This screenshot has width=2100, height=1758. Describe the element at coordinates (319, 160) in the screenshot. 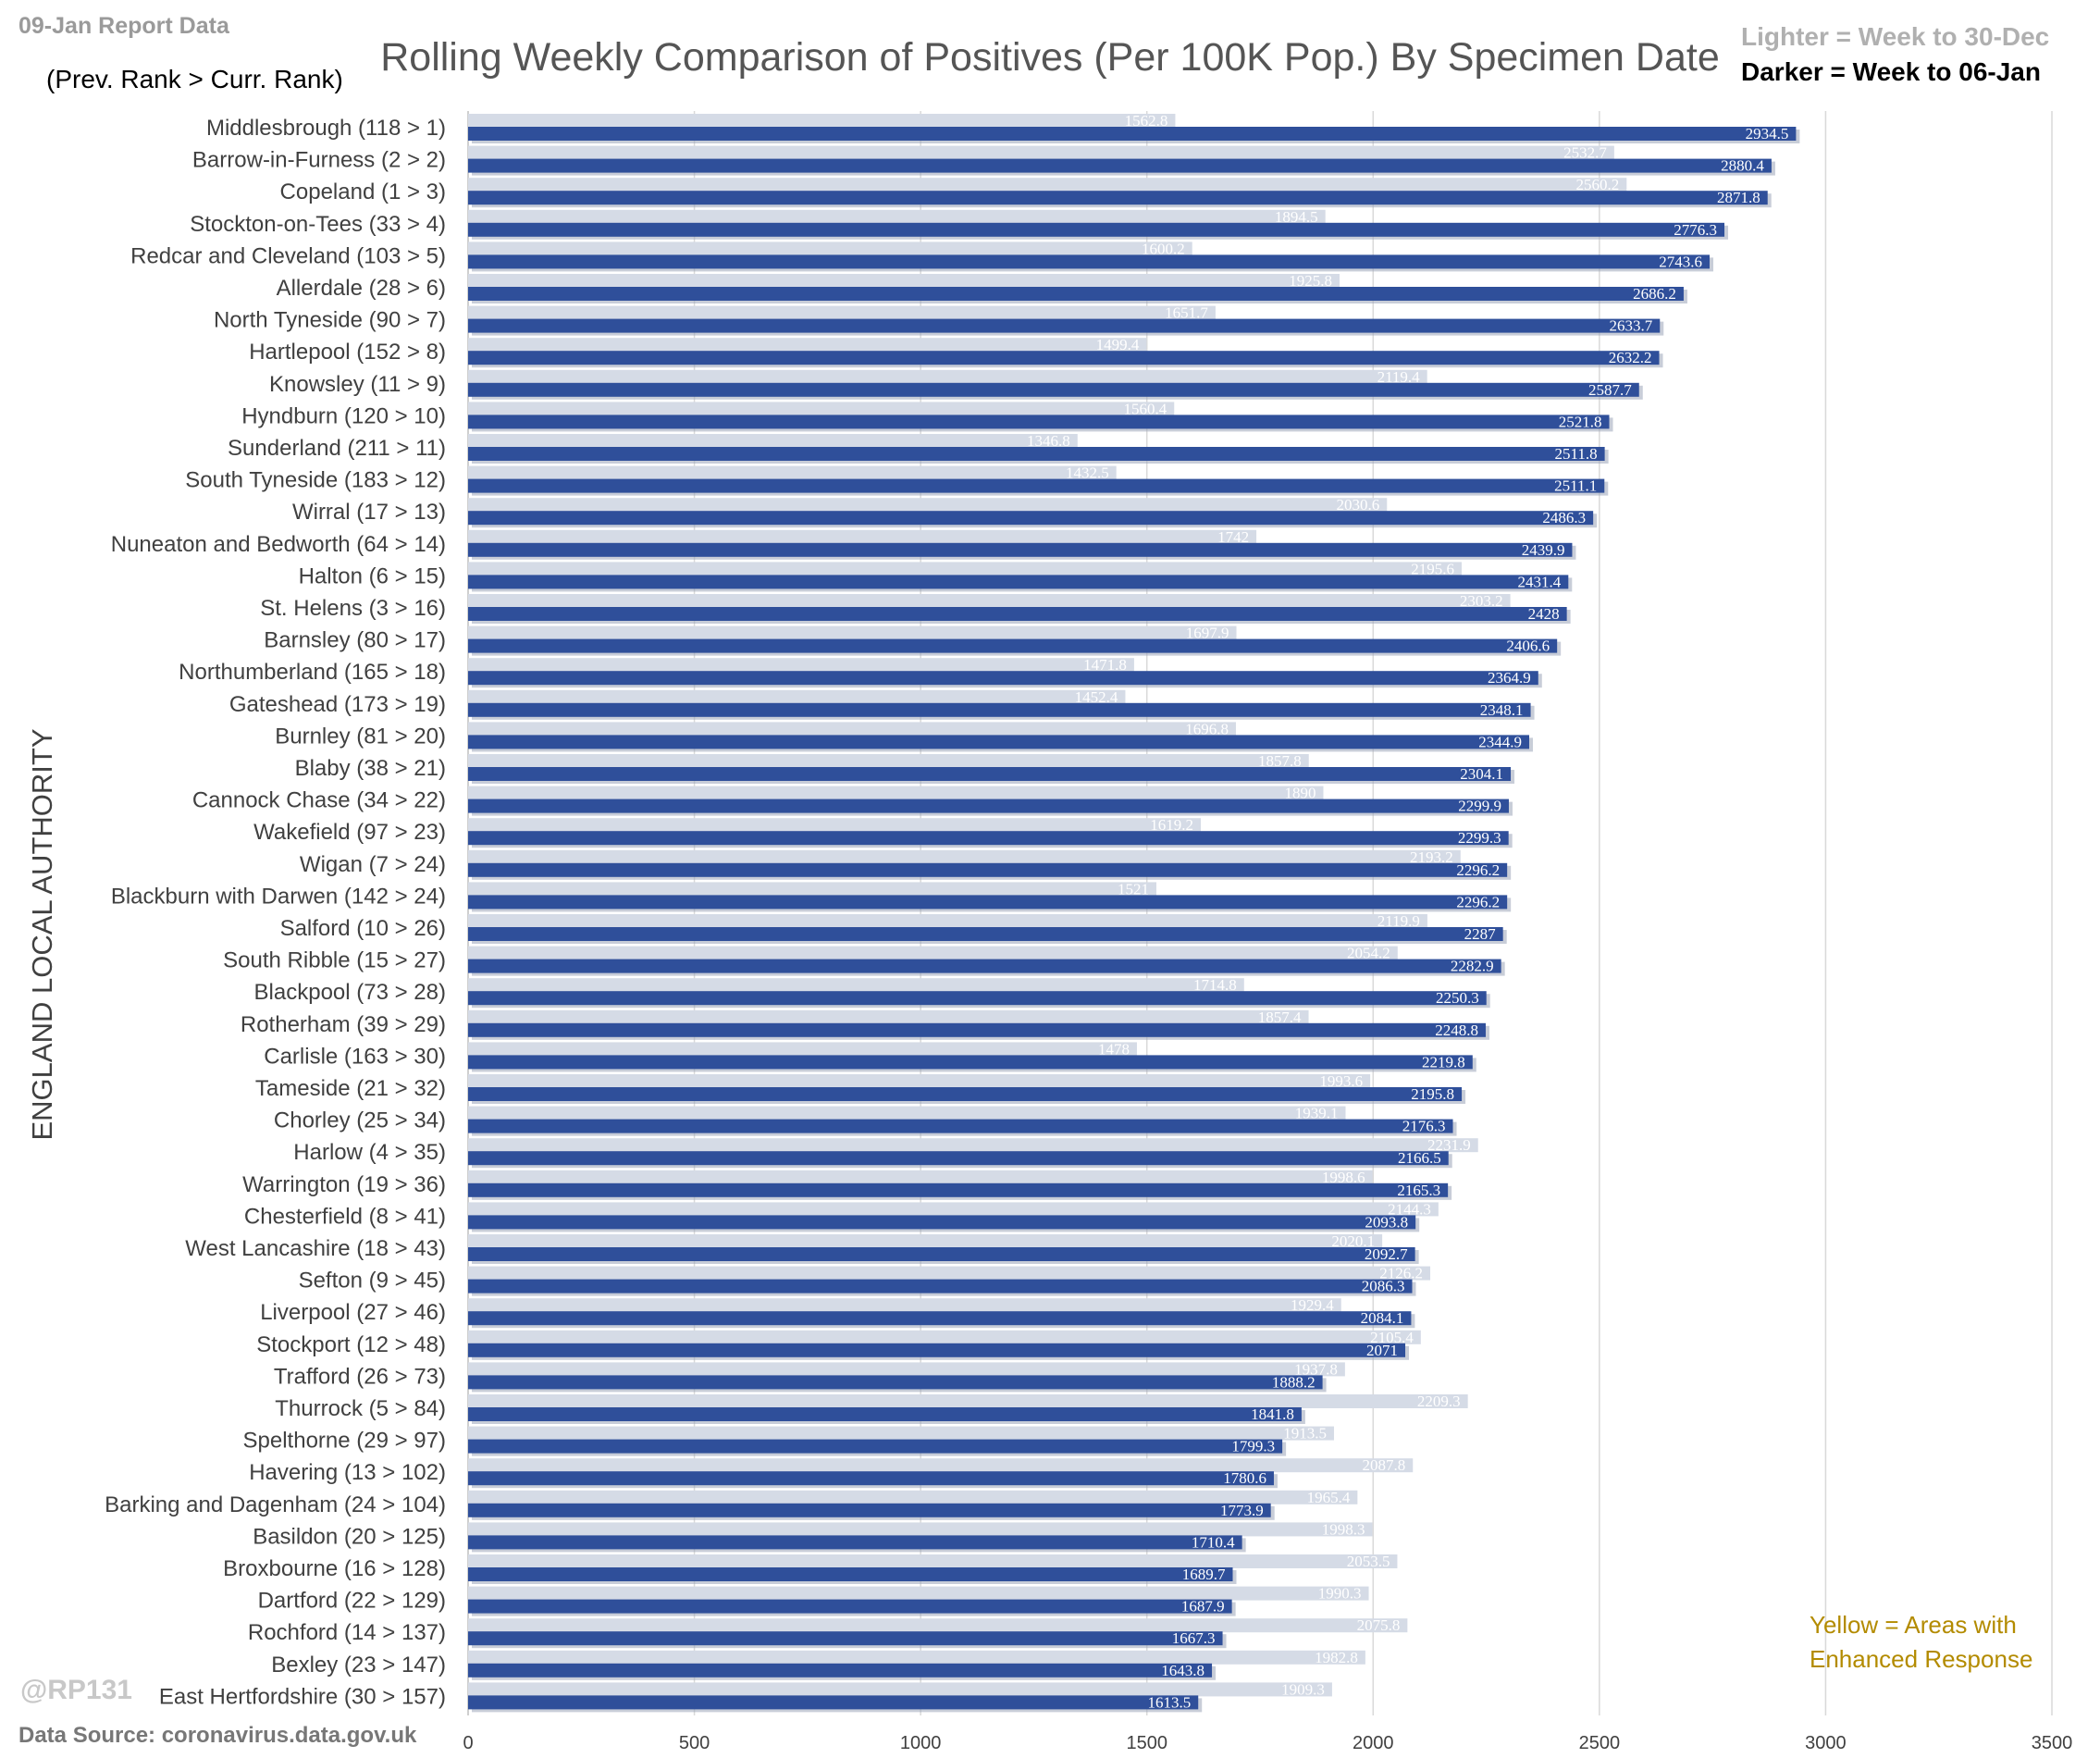

I see `category-label: Barrow-in-Furness (2 > 2)` at that location.